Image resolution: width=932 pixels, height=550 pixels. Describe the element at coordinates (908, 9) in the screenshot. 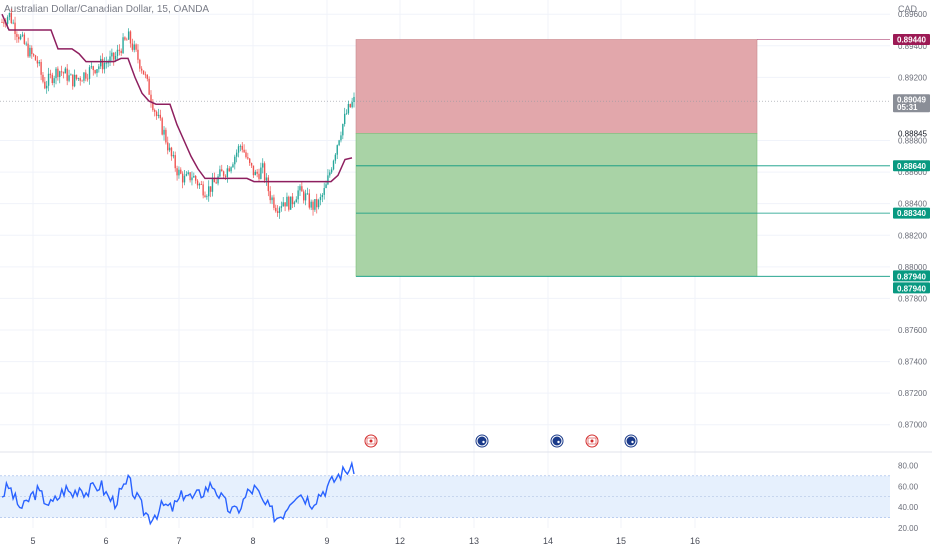

I see `currency-label: CAD` at that location.